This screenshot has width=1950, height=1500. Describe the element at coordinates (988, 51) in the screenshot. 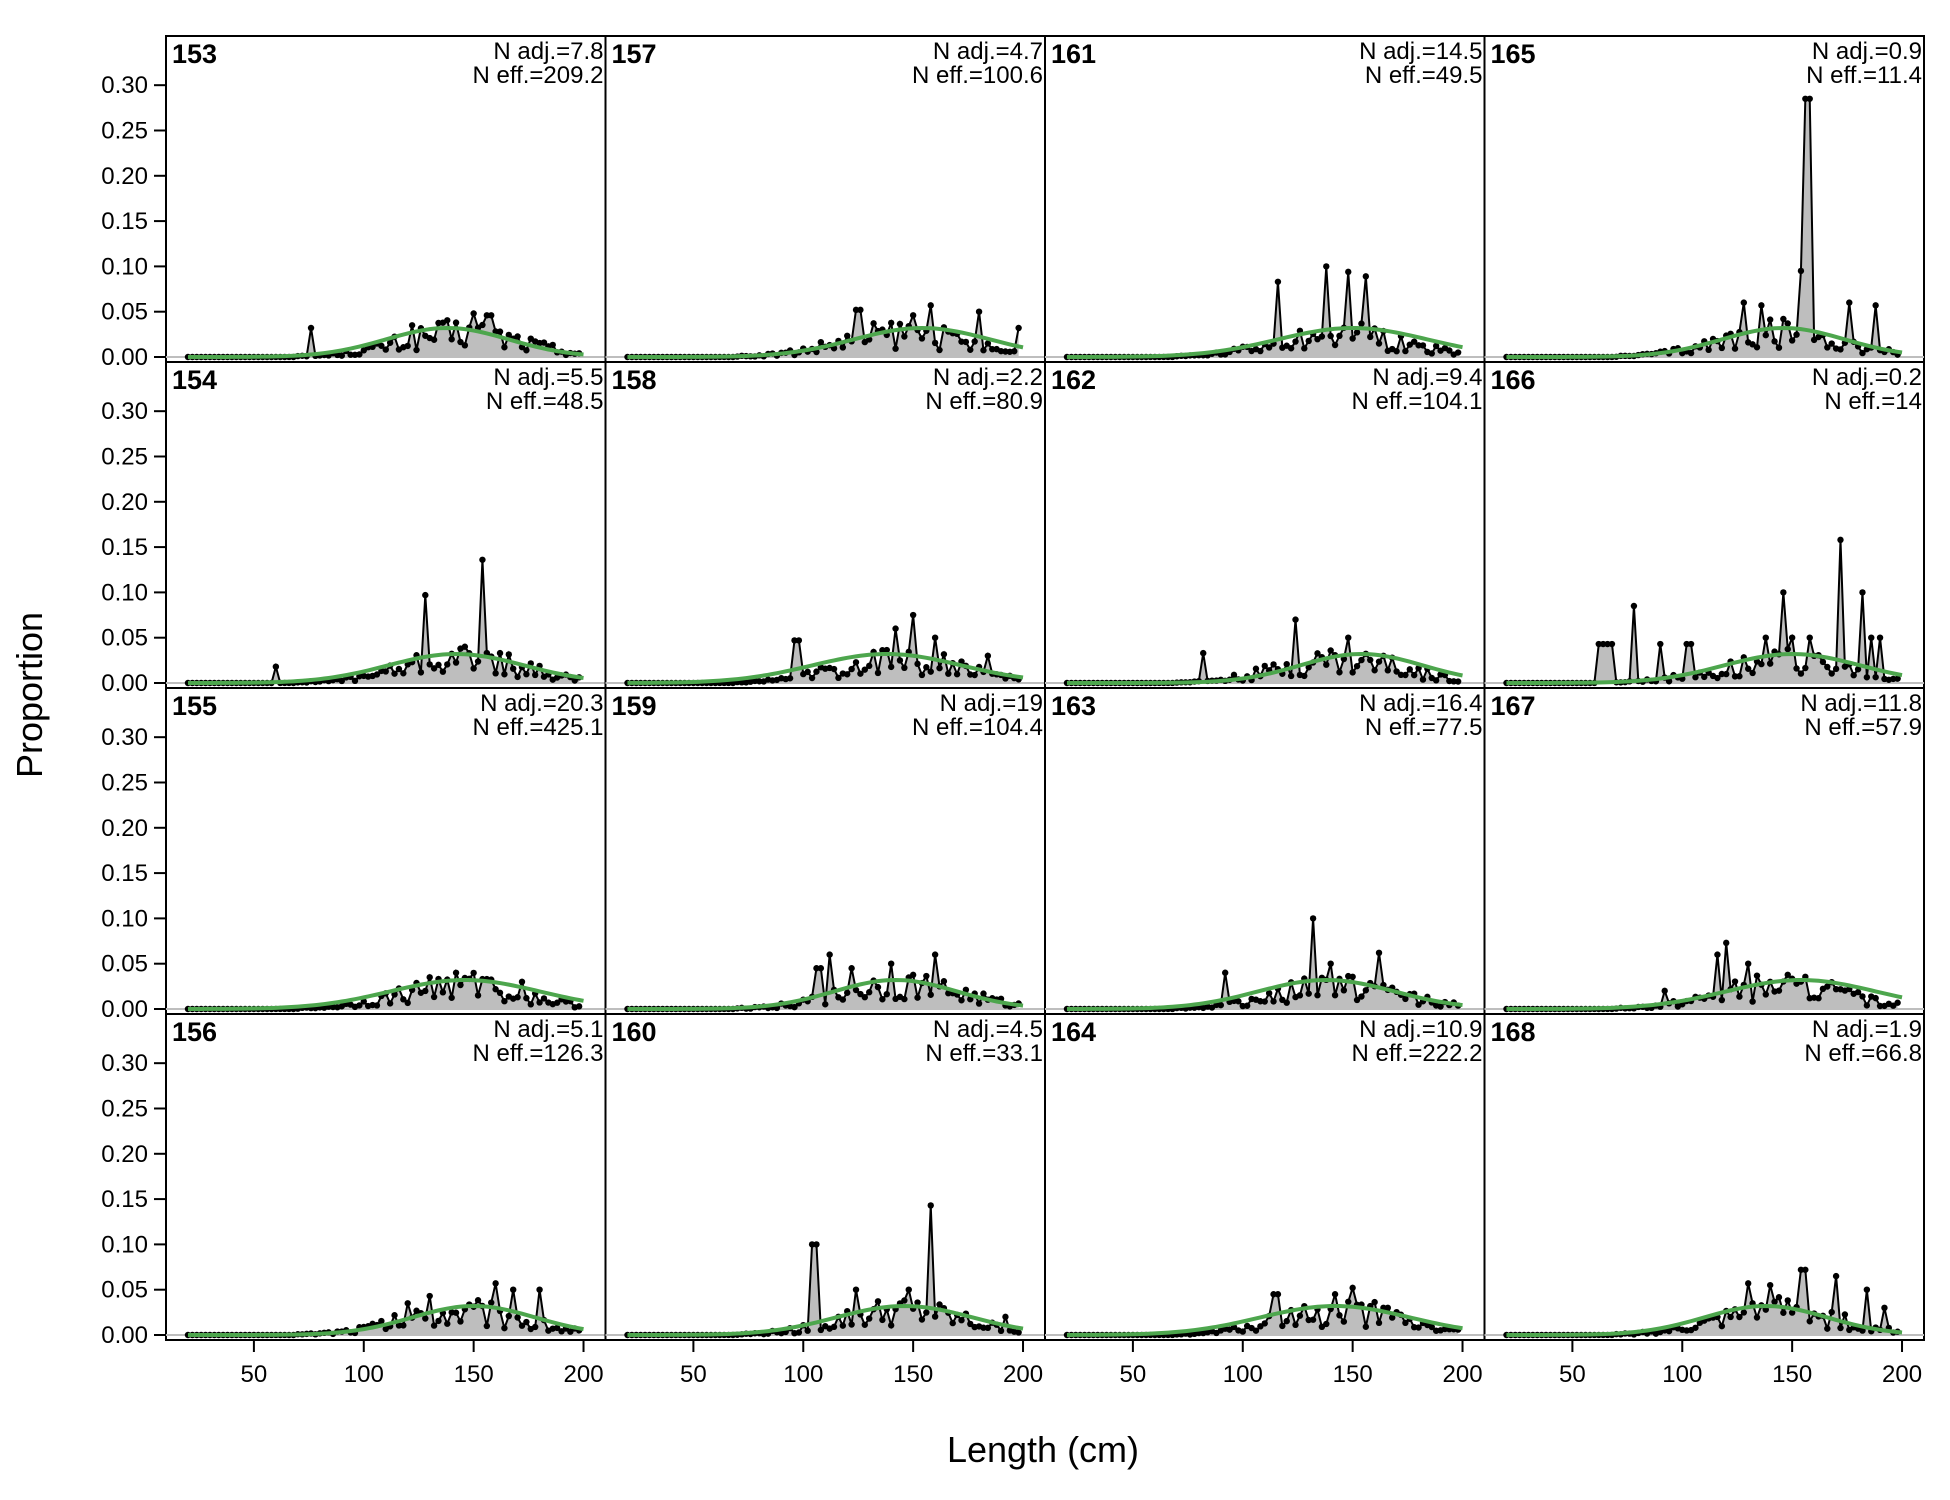

I see `n-adj-label: N adj.=4.7` at that location.